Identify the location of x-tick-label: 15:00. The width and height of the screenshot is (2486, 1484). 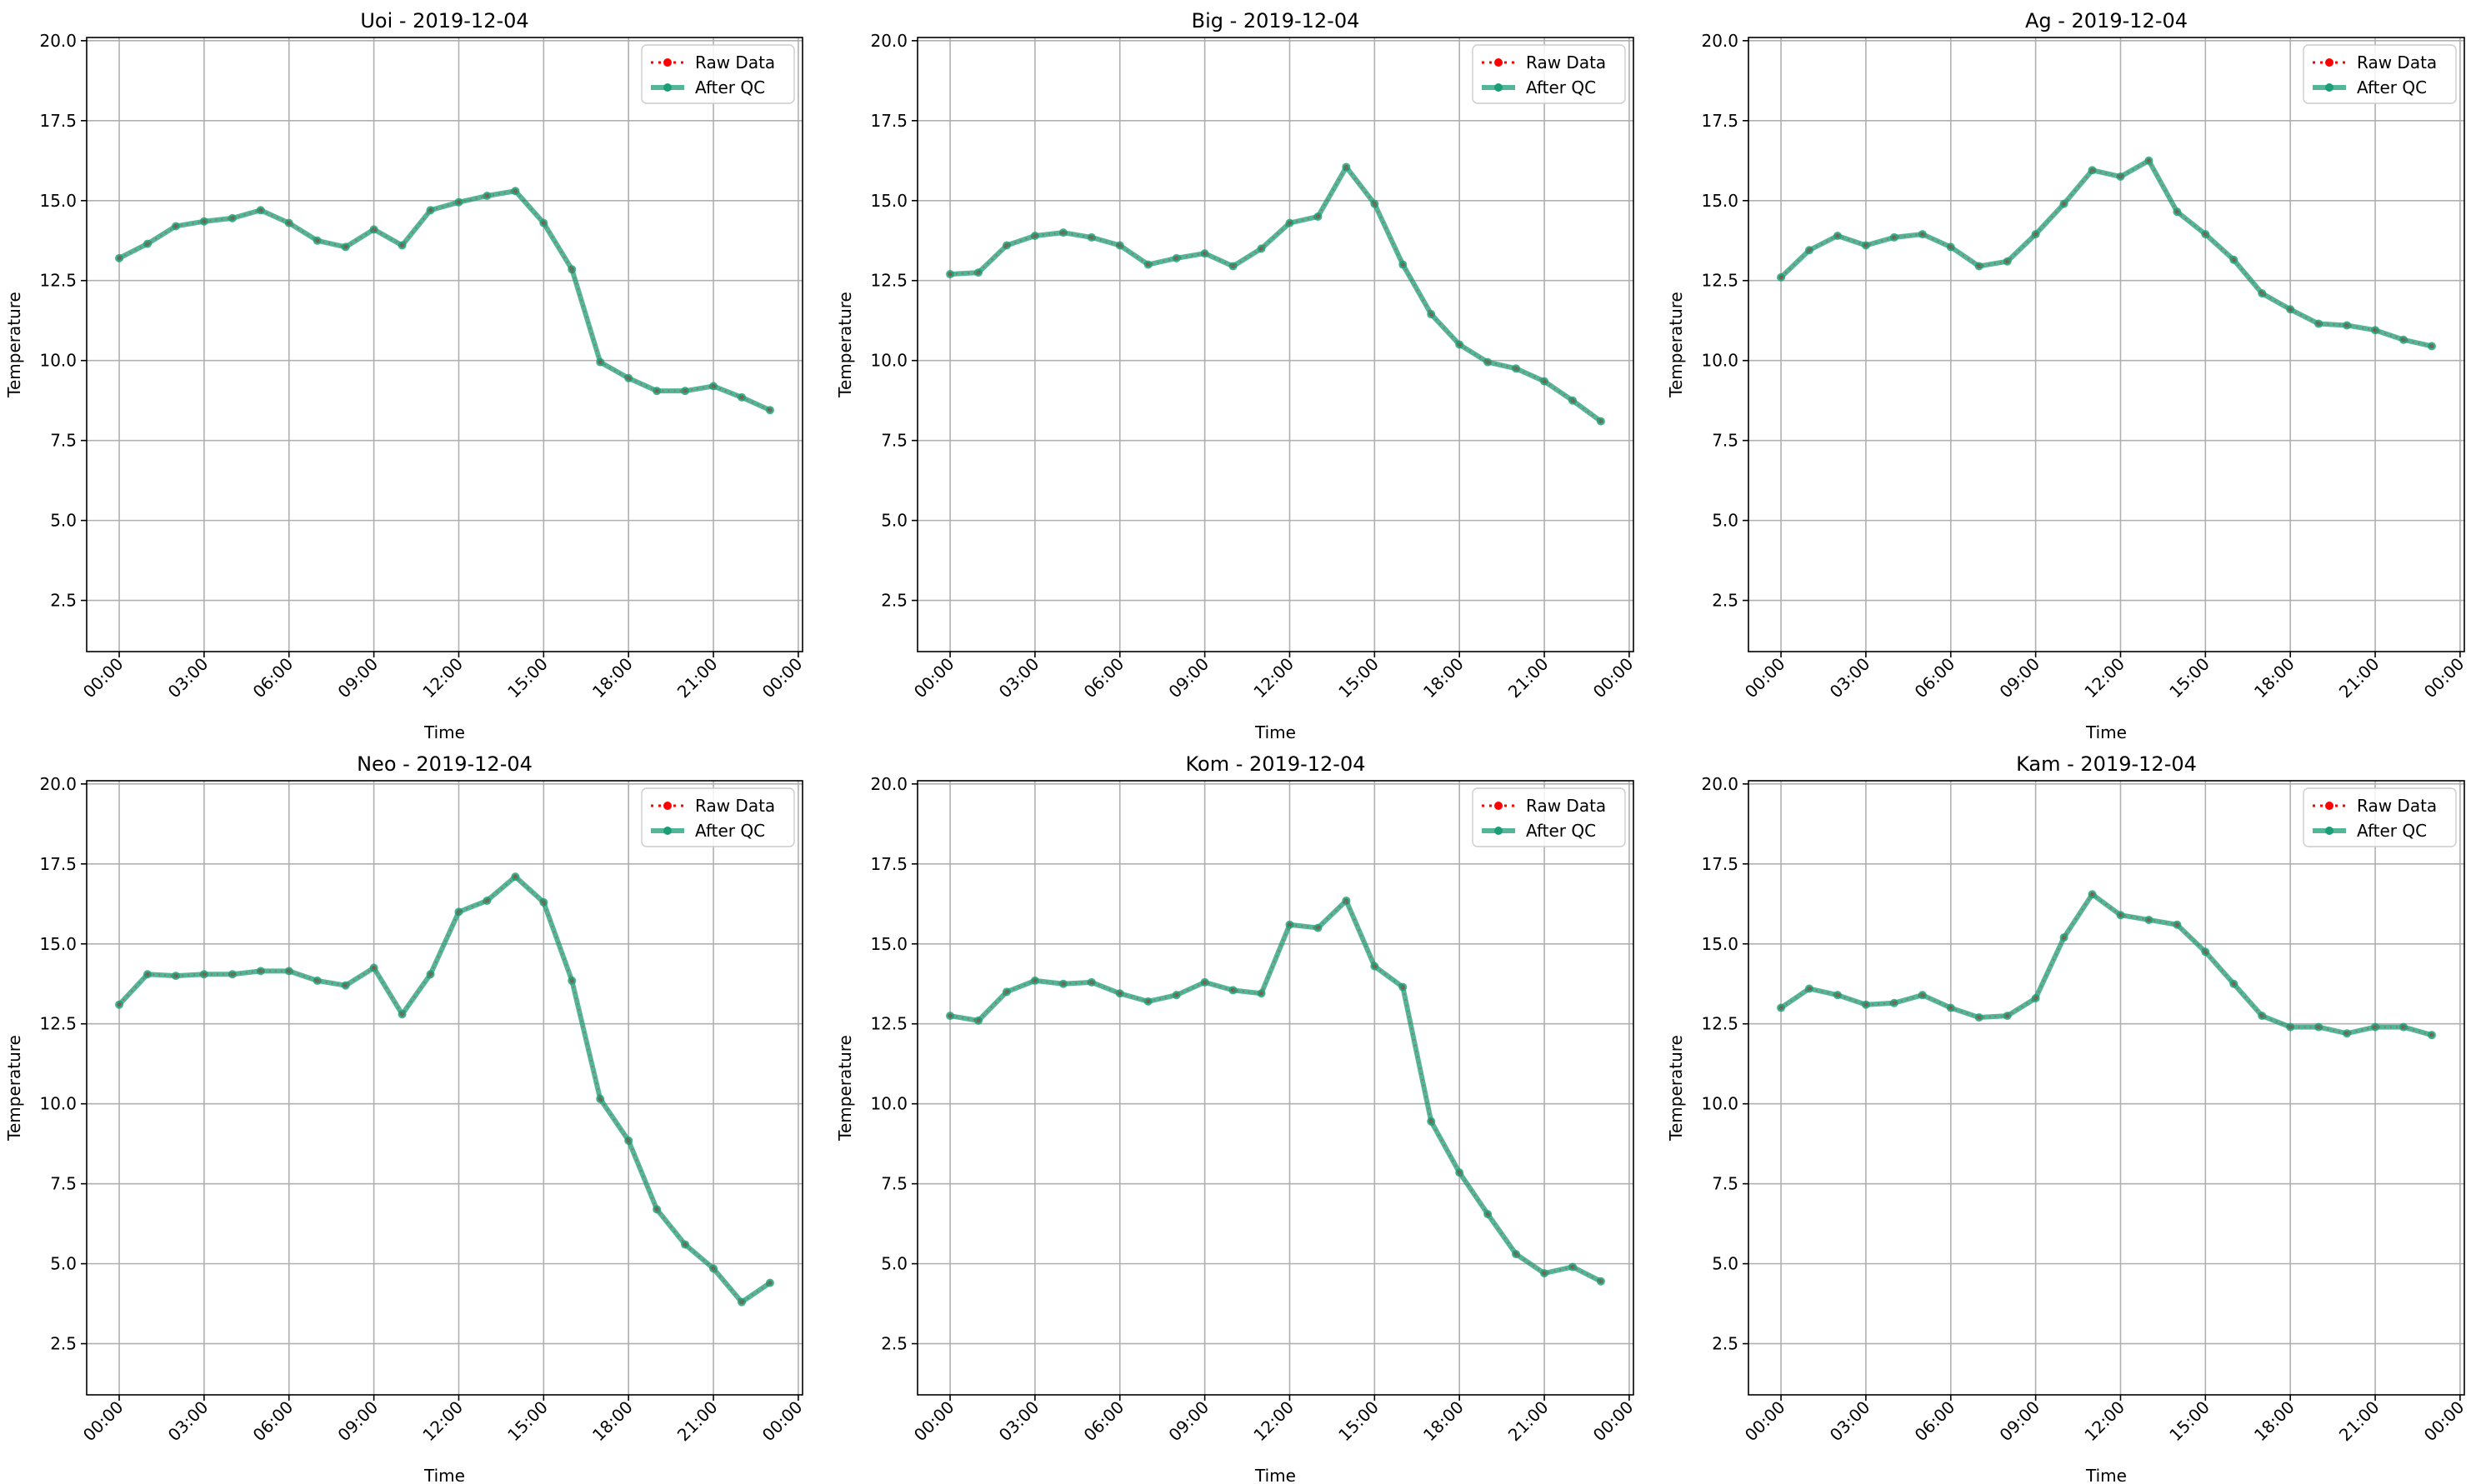
(2189, 678).